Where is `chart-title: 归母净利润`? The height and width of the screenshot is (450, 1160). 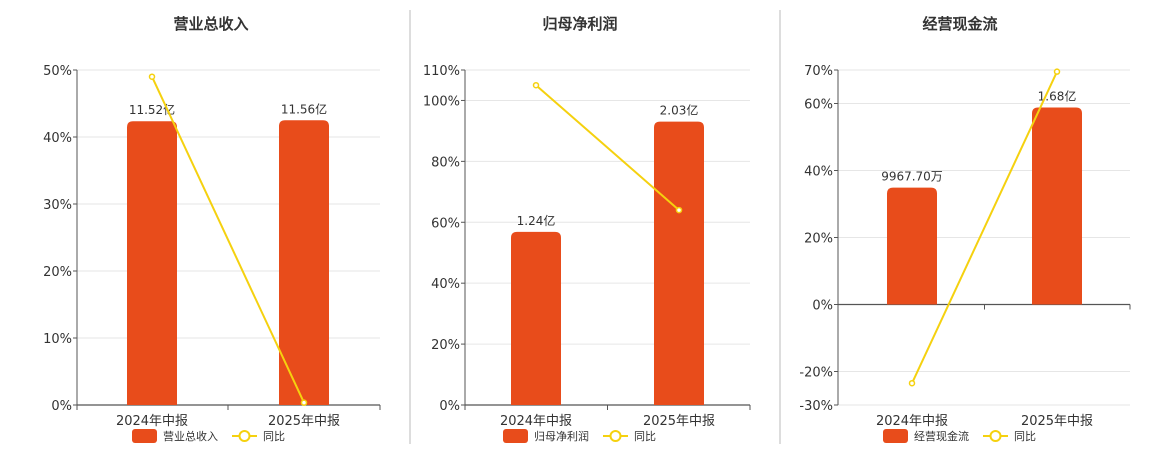
chart-title: 归母净利润 is located at coordinates (579, 24).